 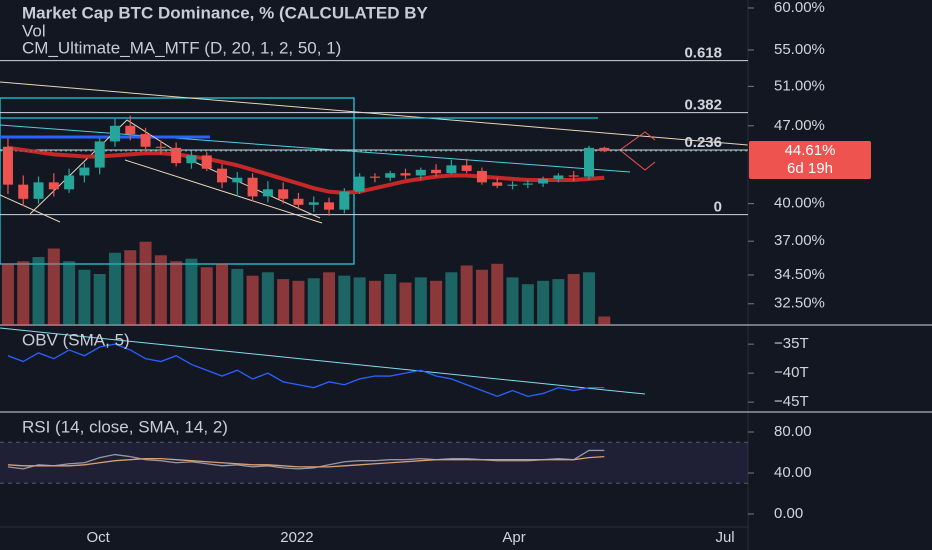 What do you see at coordinates (799, 85) in the screenshot?
I see `y-tick-label: 51.00%` at bounding box center [799, 85].